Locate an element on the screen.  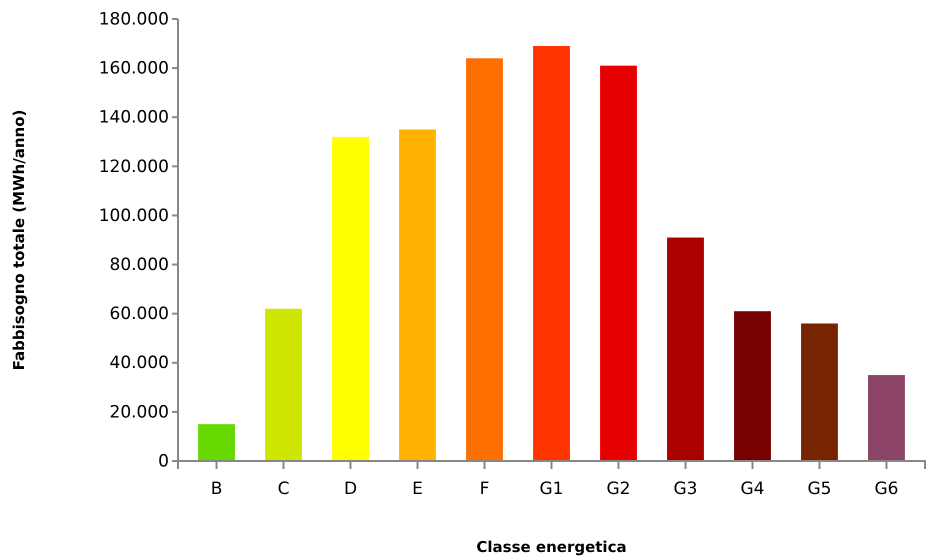
x-tick-label: G5 is located at coordinates (819, 489).